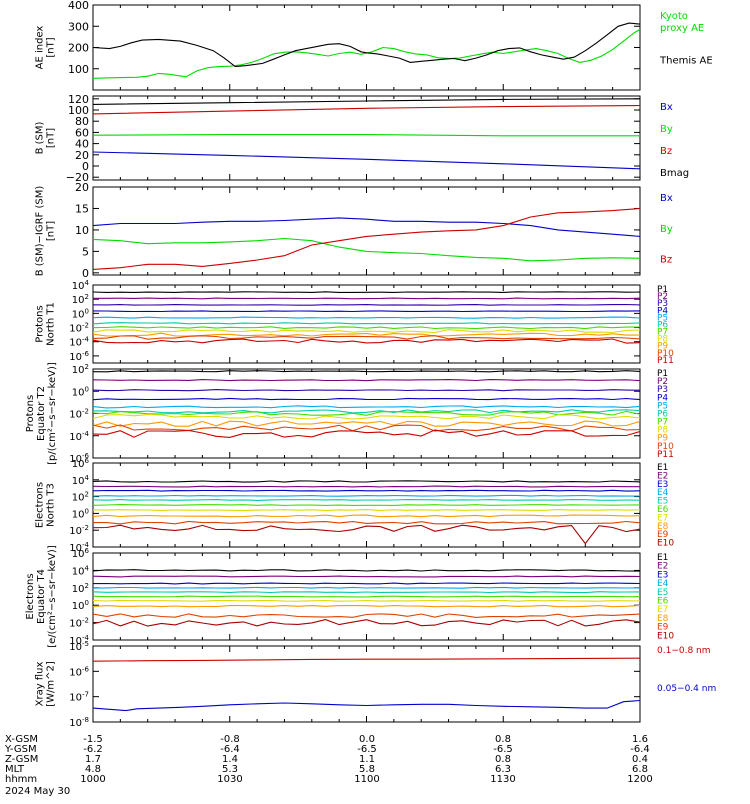 This screenshot has width=750, height=804. What do you see at coordinates (686, 689) in the screenshot?
I see `legend-entry: 0.05−0.4 nm` at bounding box center [686, 689].